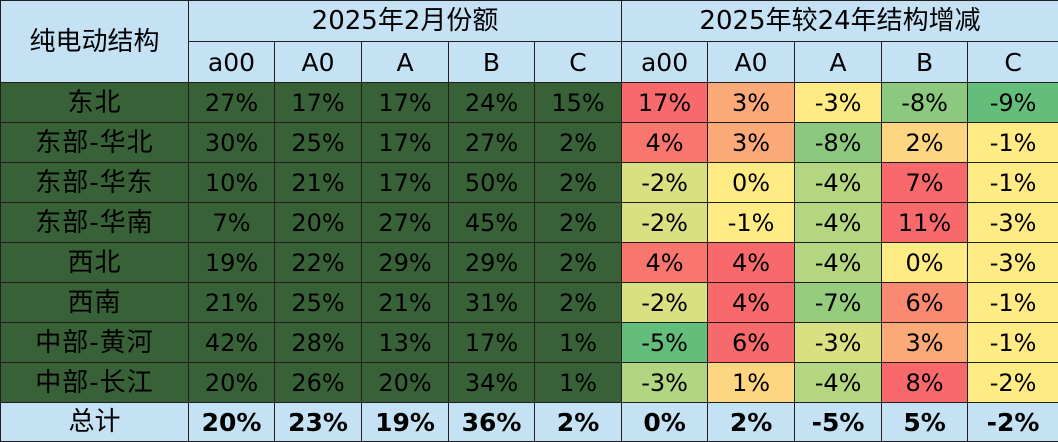 The image size is (1058, 442). Describe the element at coordinates (529, 21) in the screenshot. I see `header-row-top: 纯电动结构 2025年2月份额 2025年较24年结构增减` at that location.